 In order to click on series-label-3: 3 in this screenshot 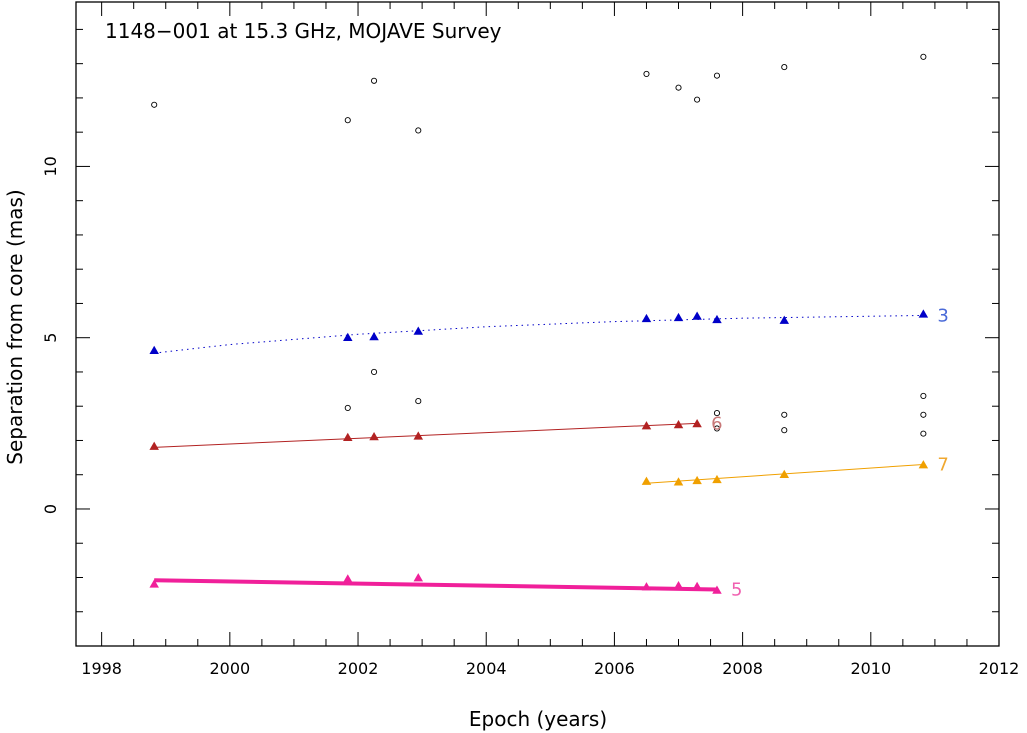, I will do `click(942, 315)`.